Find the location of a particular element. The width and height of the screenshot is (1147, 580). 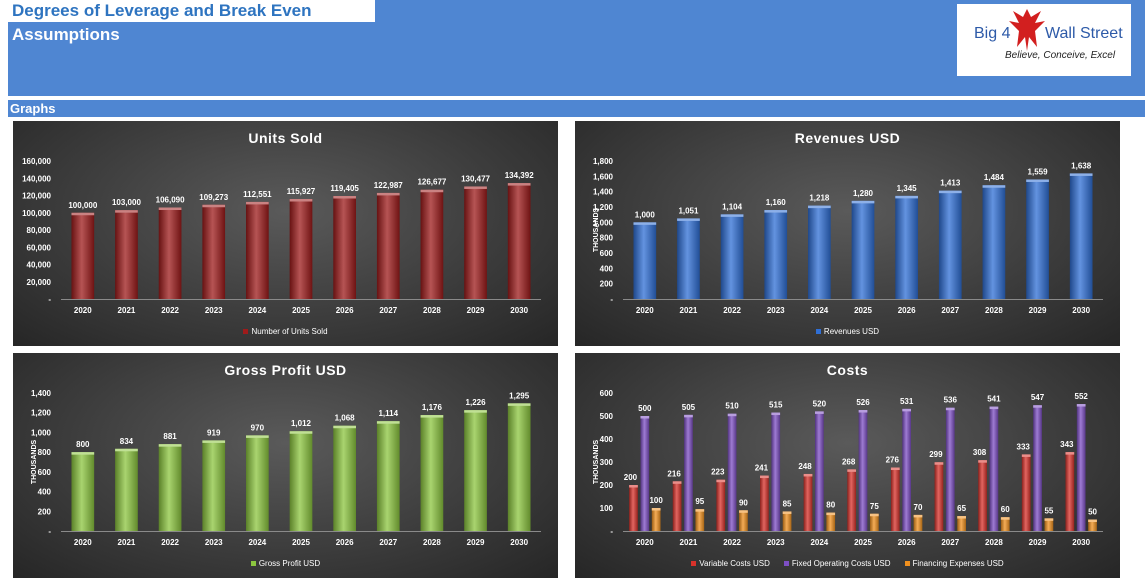

y-tick-label: 120,000 is located at coordinates (36, 196).